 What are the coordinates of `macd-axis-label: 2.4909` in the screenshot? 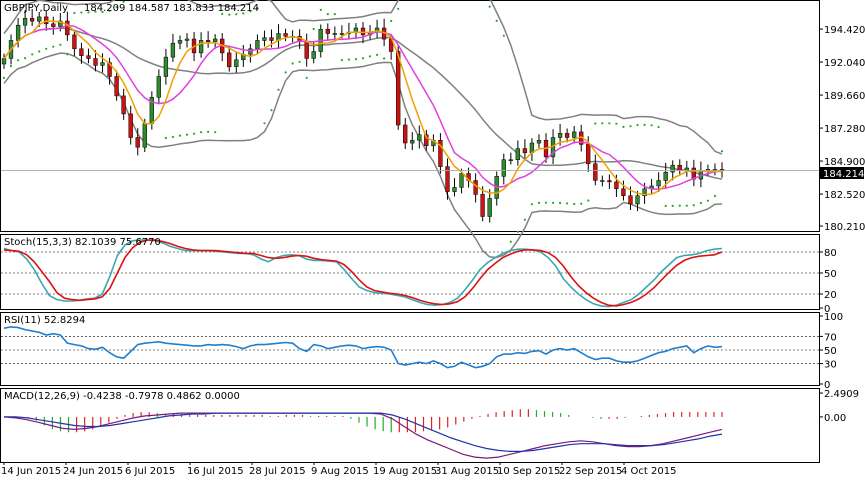 It's located at (841, 394).